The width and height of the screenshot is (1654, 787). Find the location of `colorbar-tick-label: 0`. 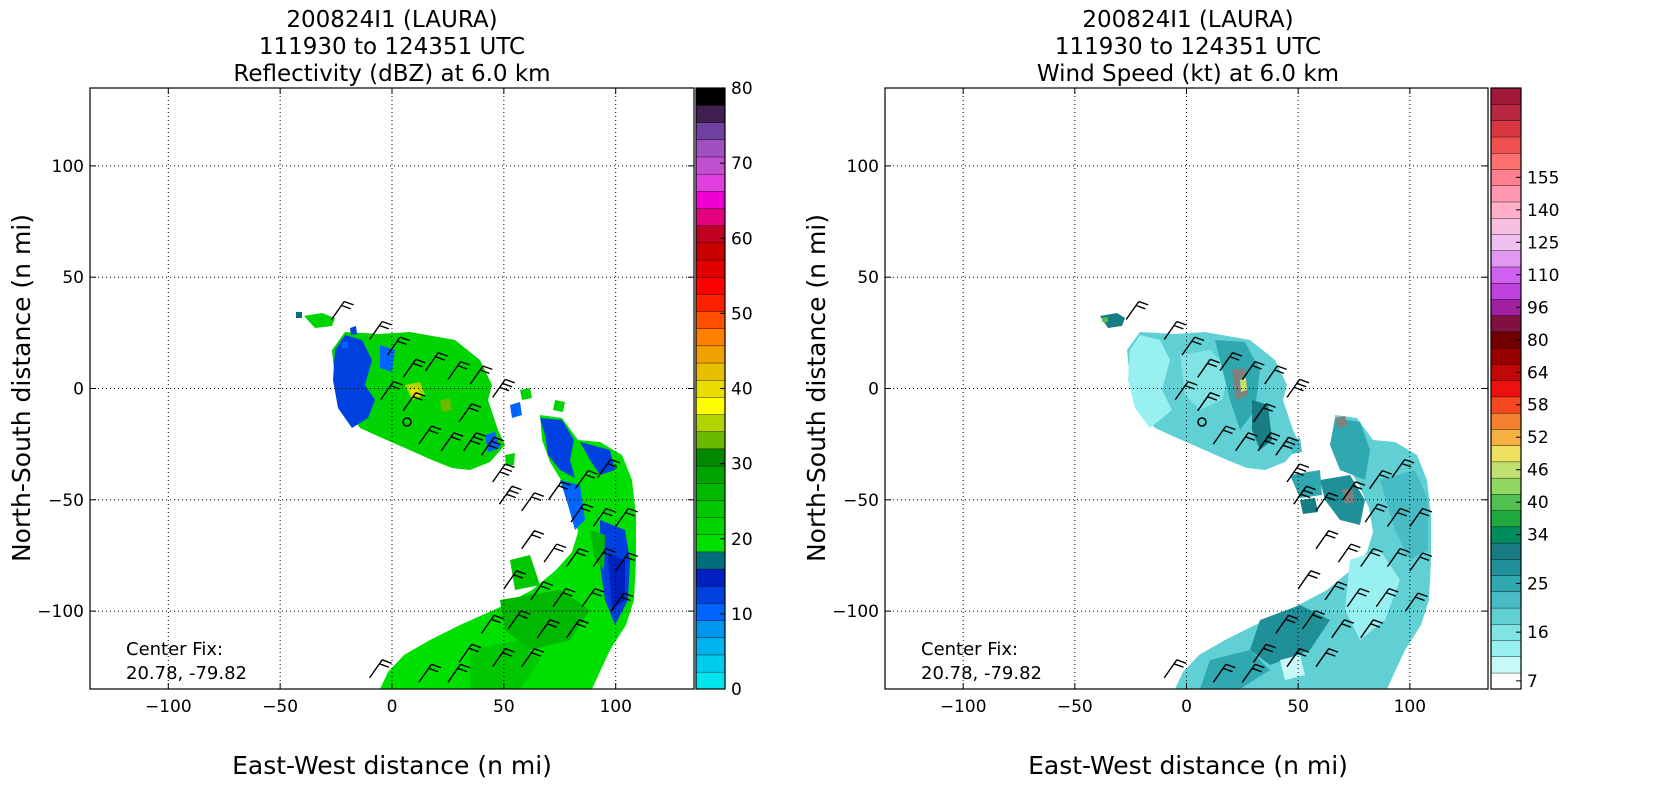

colorbar-tick-label: 0 is located at coordinates (736, 690).